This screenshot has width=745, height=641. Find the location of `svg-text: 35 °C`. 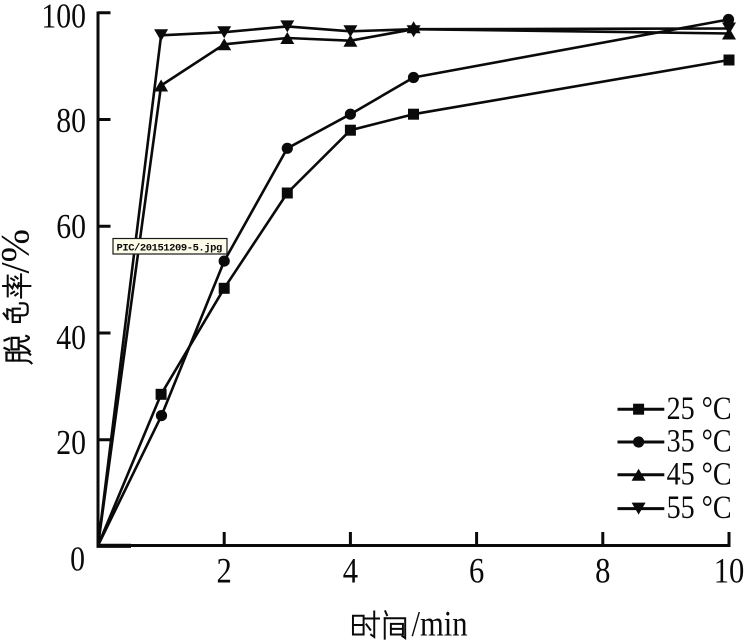

svg-text: 35 °C is located at coordinates (699, 441).